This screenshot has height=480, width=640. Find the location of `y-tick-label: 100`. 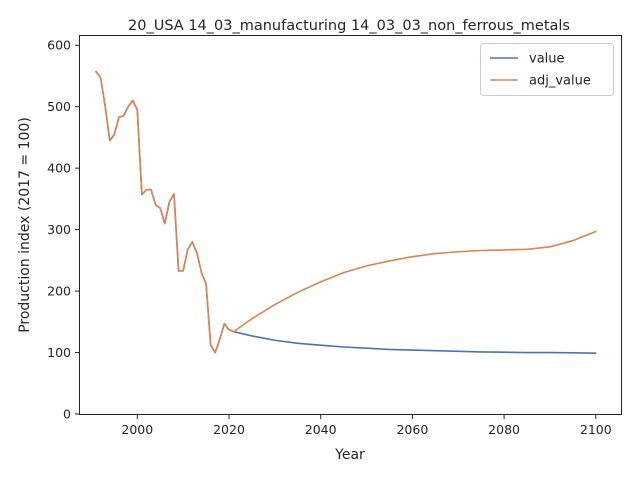

y-tick-label: 100 is located at coordinates (59, 352).